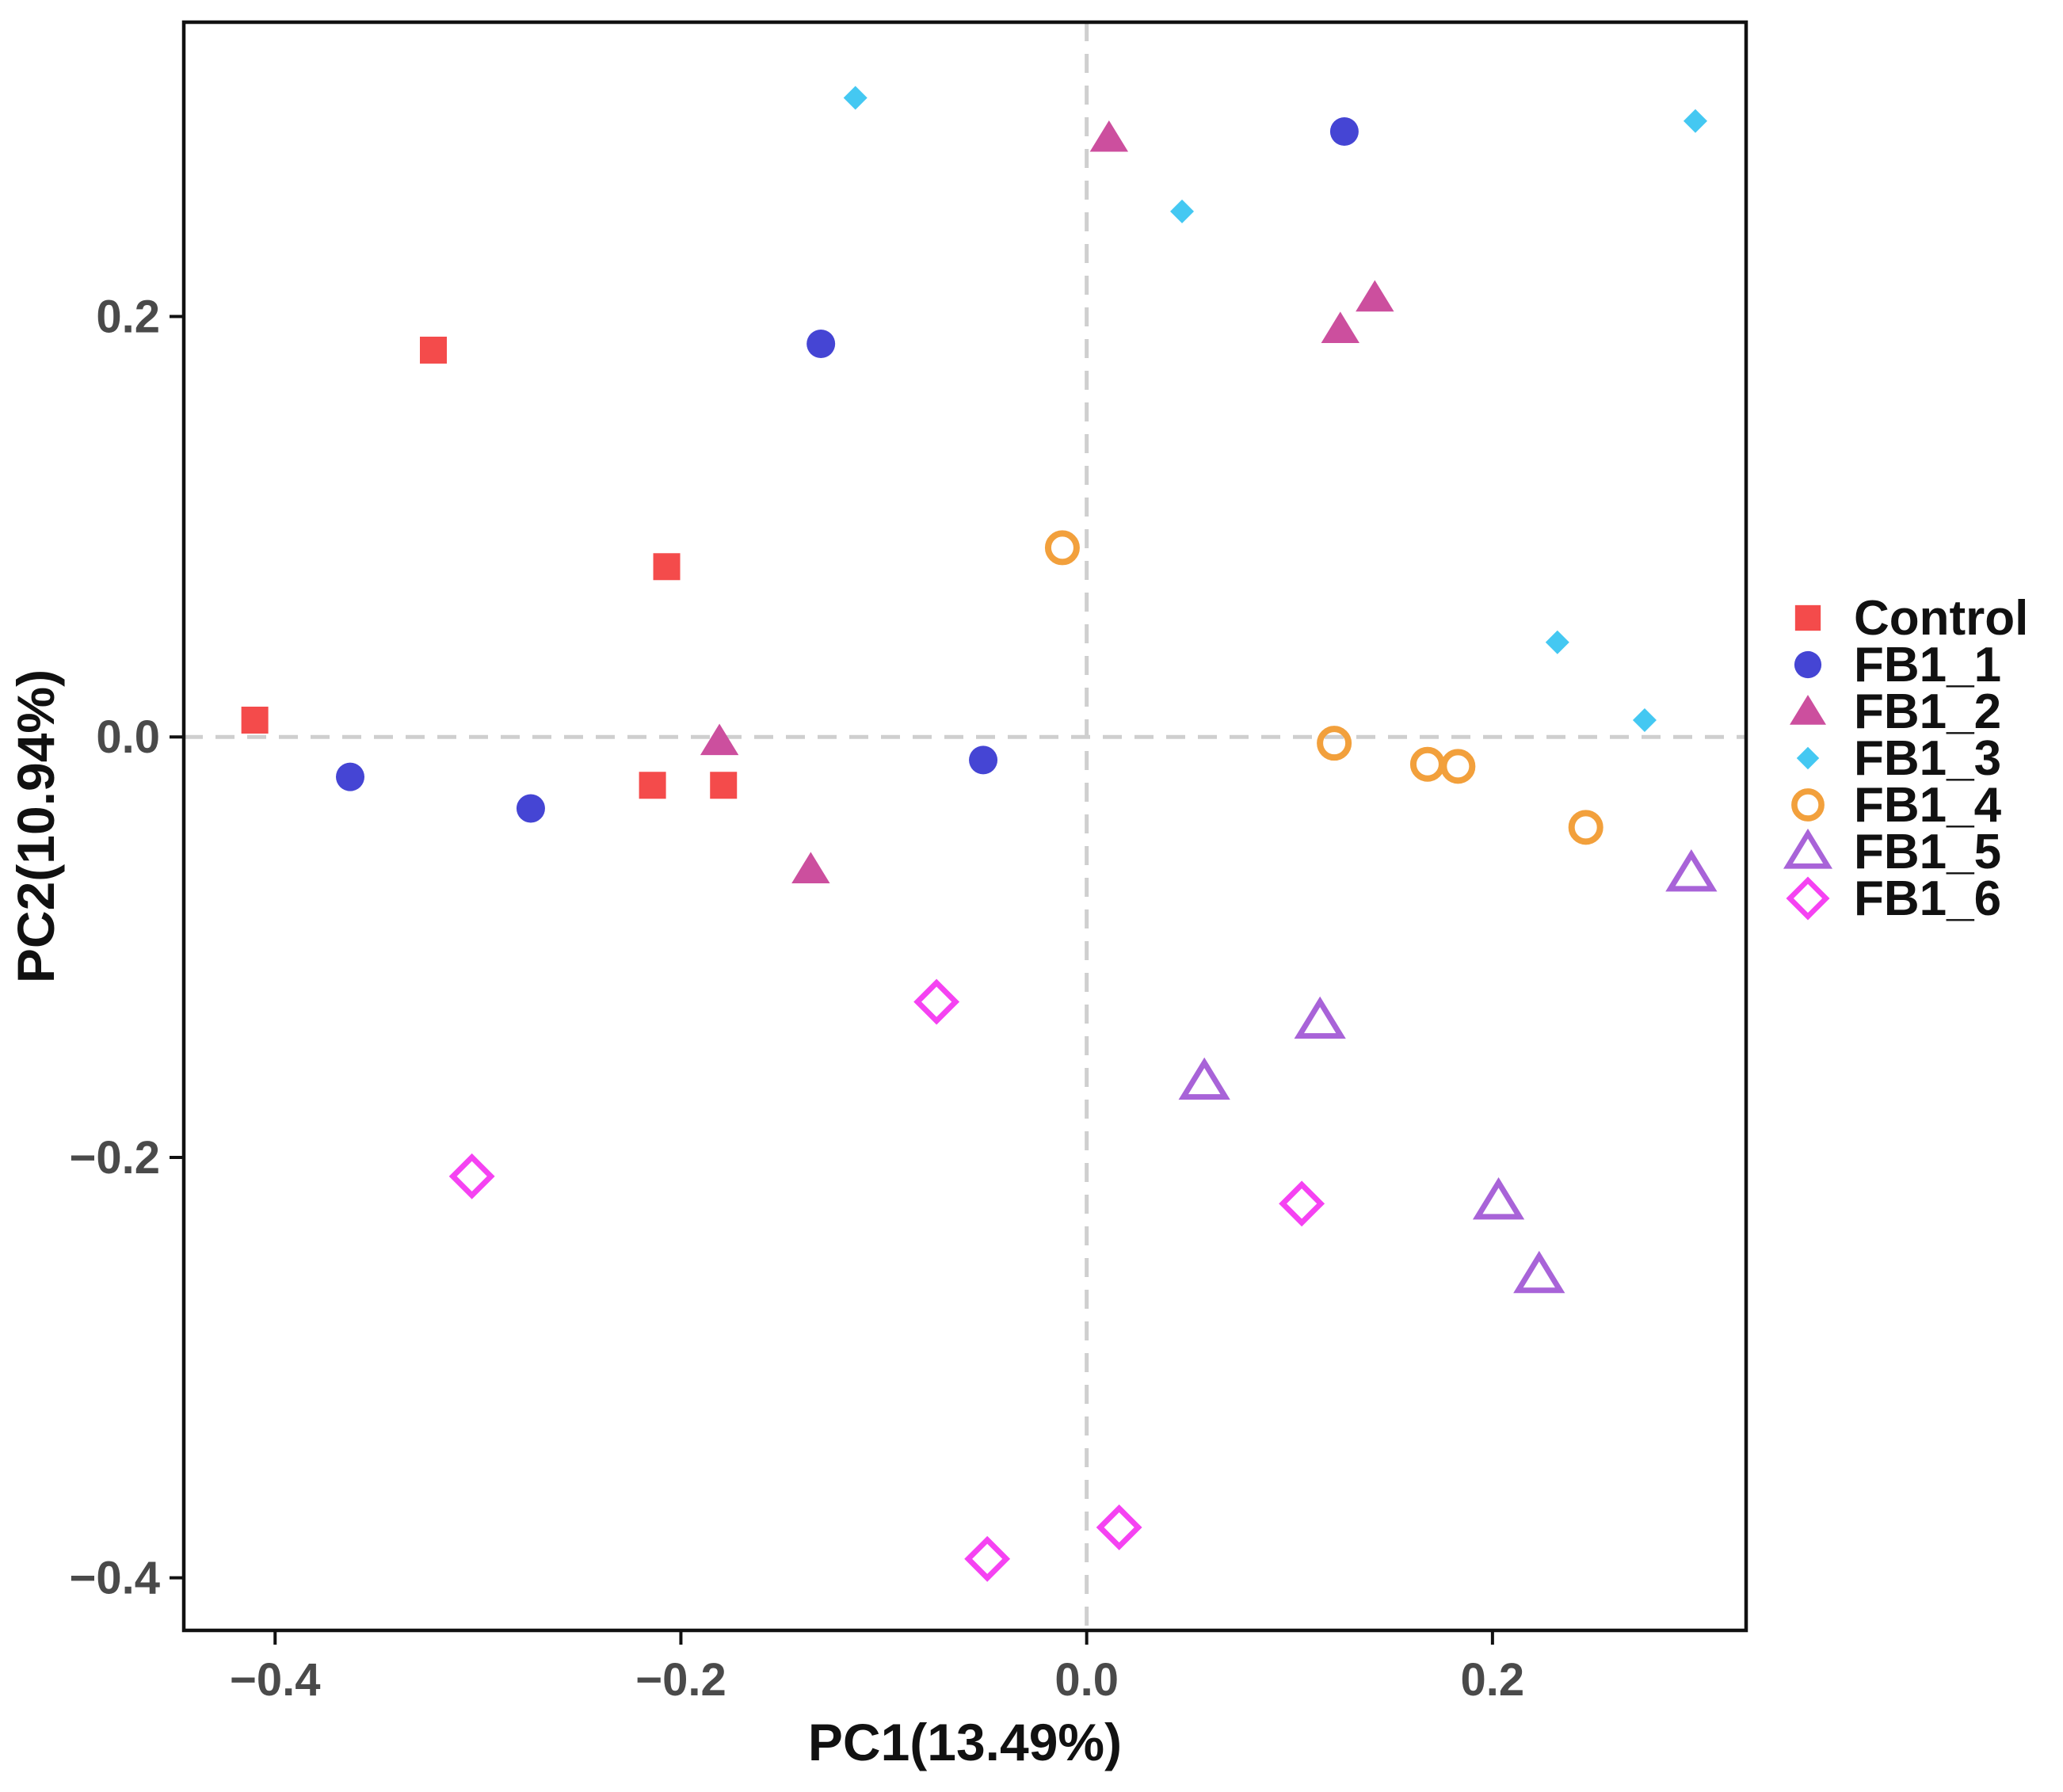 This screenshot has height=1792, width=2063. I want to click on legend-item: FB1_6, so click(1893, 899).